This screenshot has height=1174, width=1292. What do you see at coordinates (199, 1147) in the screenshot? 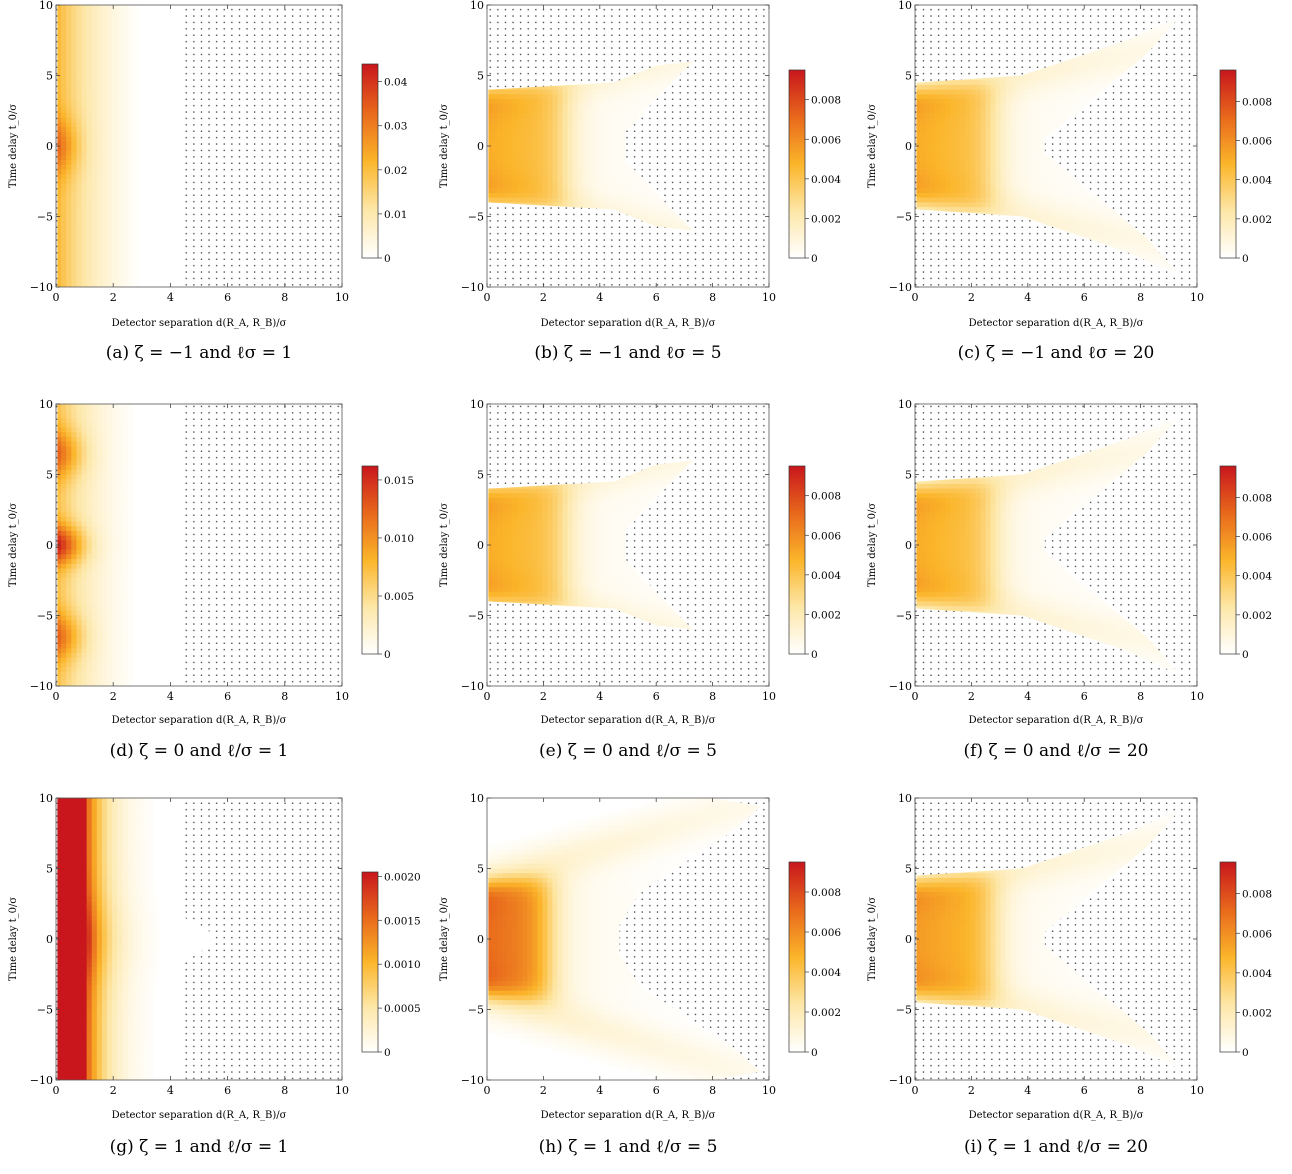
I see `caption-g: (g) ζ = 1 and ℓ/σ = 1` at bounding box center [199, 1147].